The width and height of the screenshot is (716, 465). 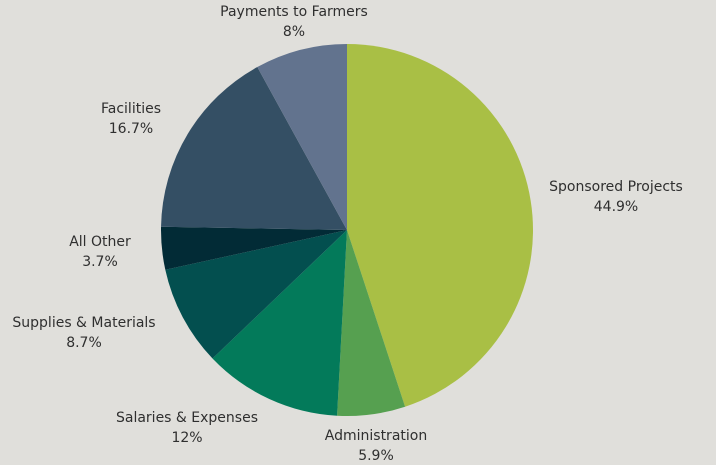 What do you see at coordinates (187, 418) in the screenshot?
I see `slice-label: Salaries & Expenses` at bounding box center [187, 418].